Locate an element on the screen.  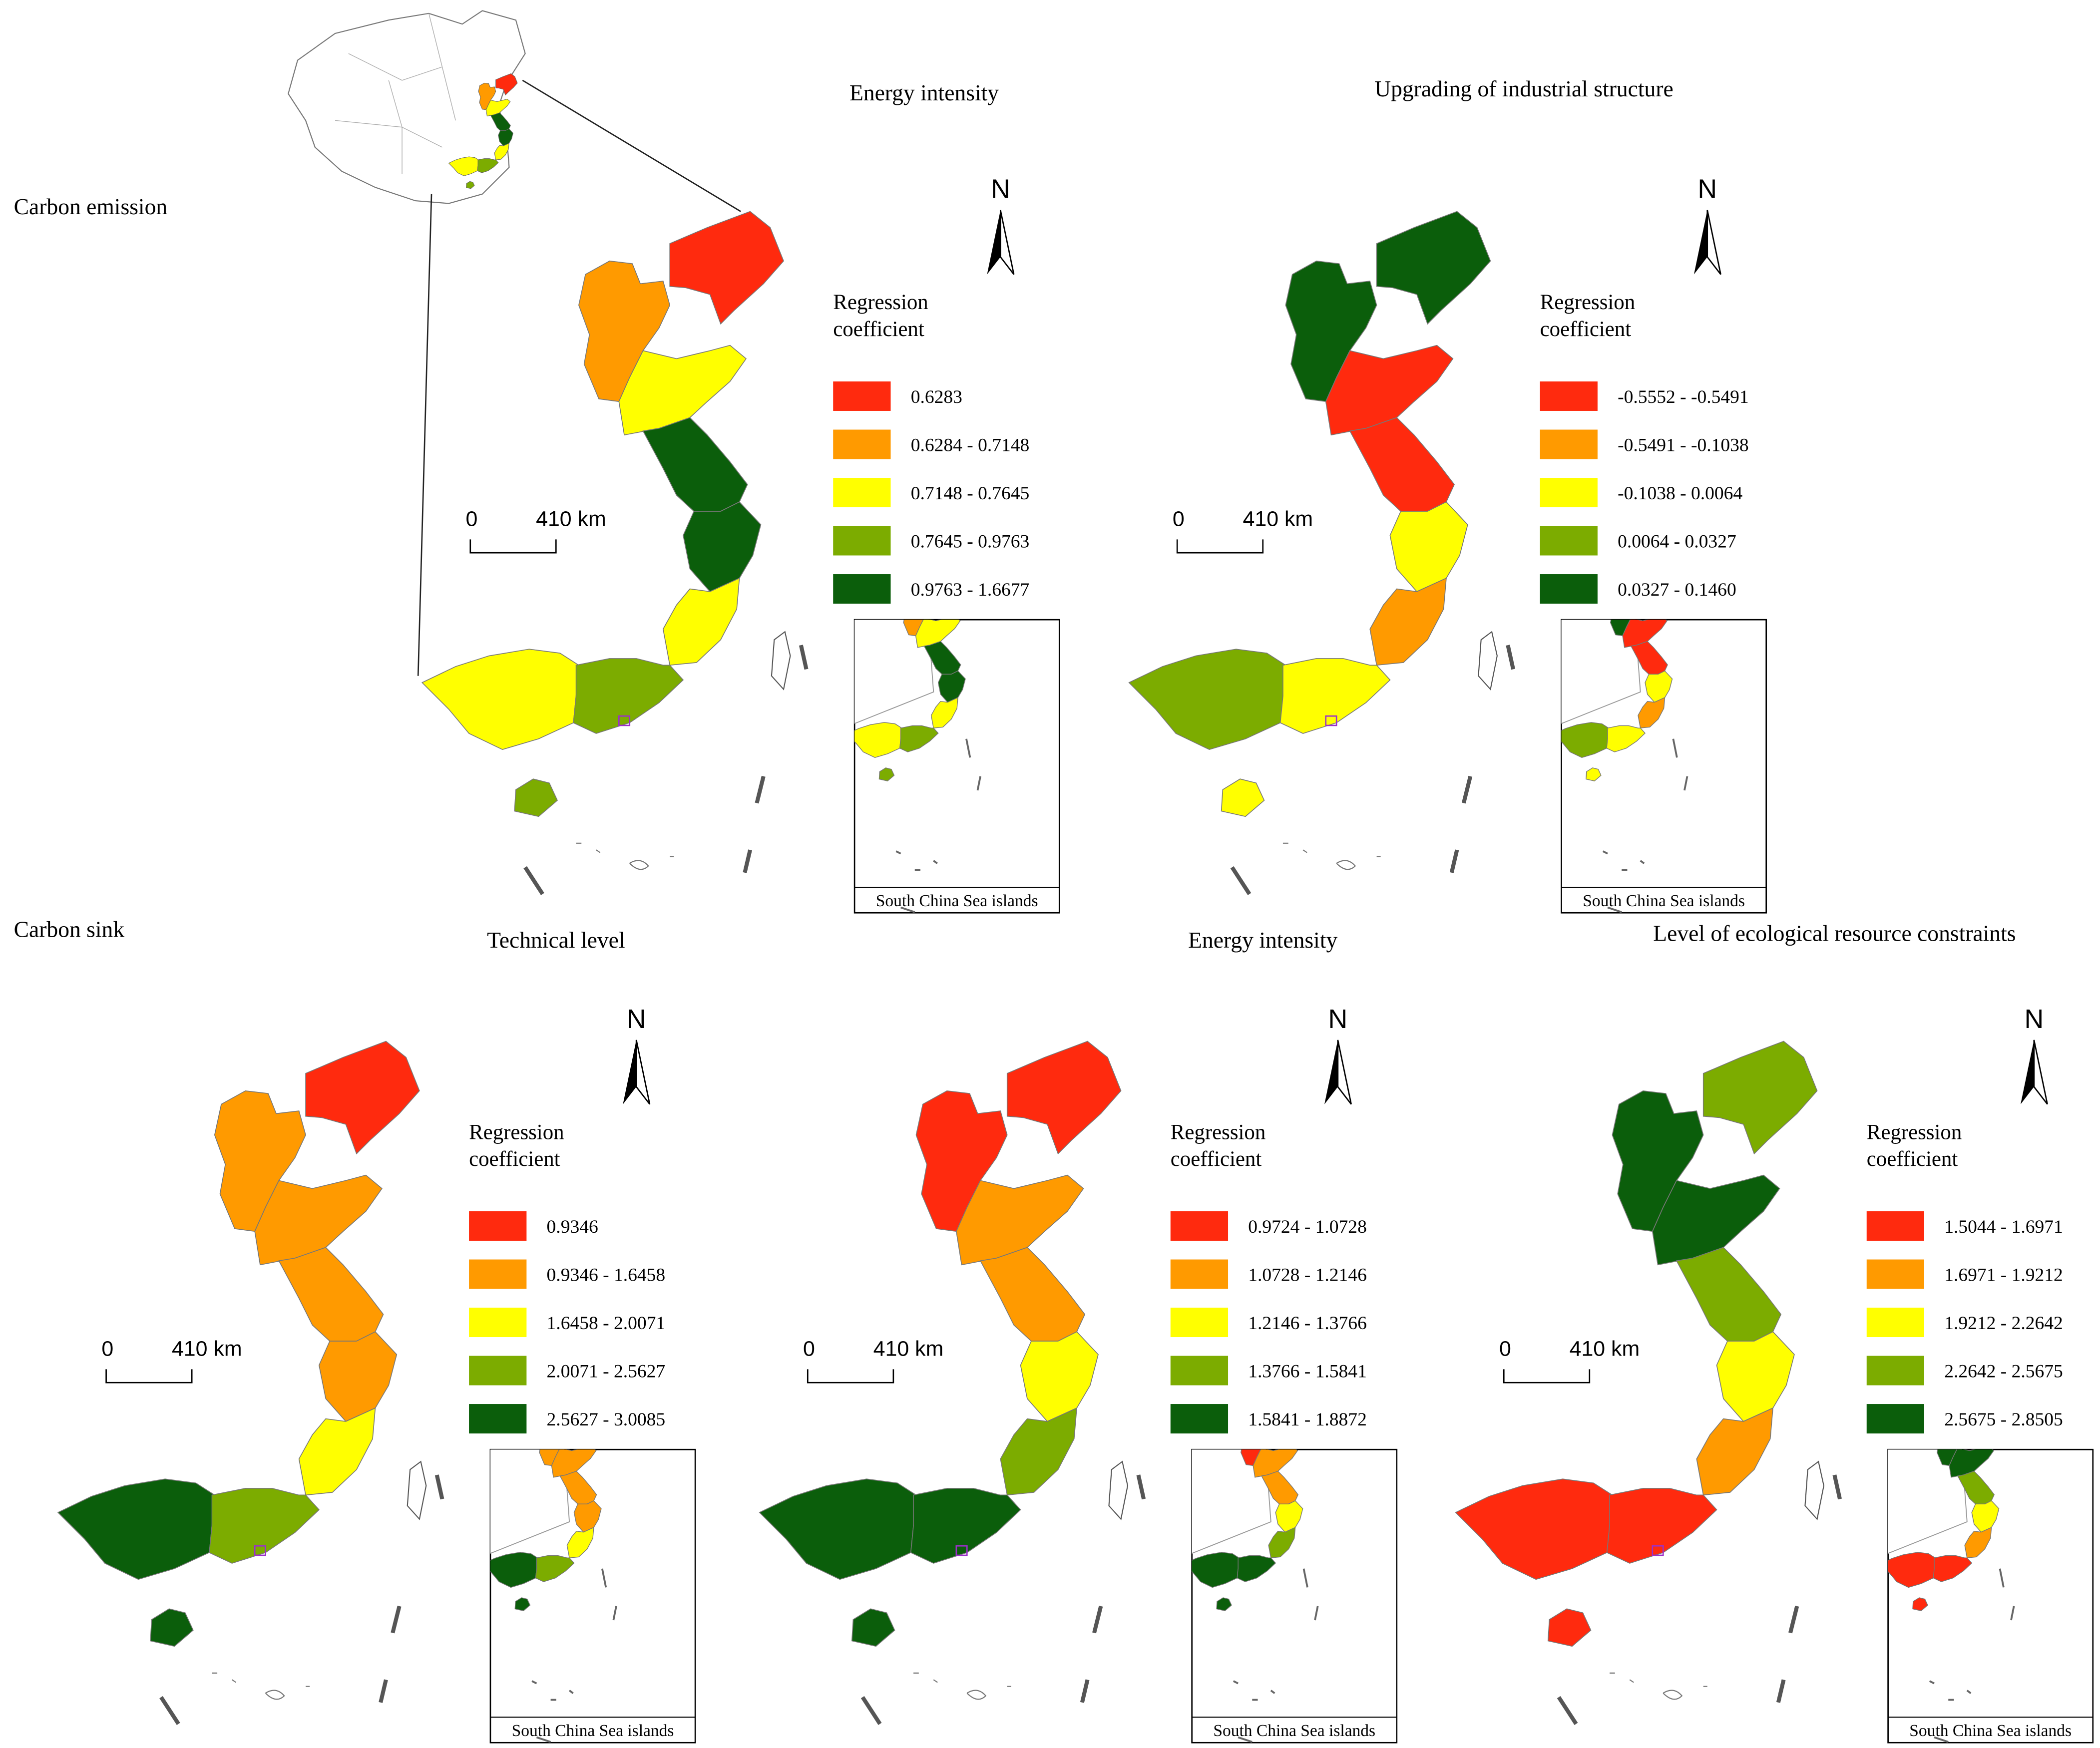
legend-label: 1.6971 - 1.9212 is located at coordinates (2003, 1275).